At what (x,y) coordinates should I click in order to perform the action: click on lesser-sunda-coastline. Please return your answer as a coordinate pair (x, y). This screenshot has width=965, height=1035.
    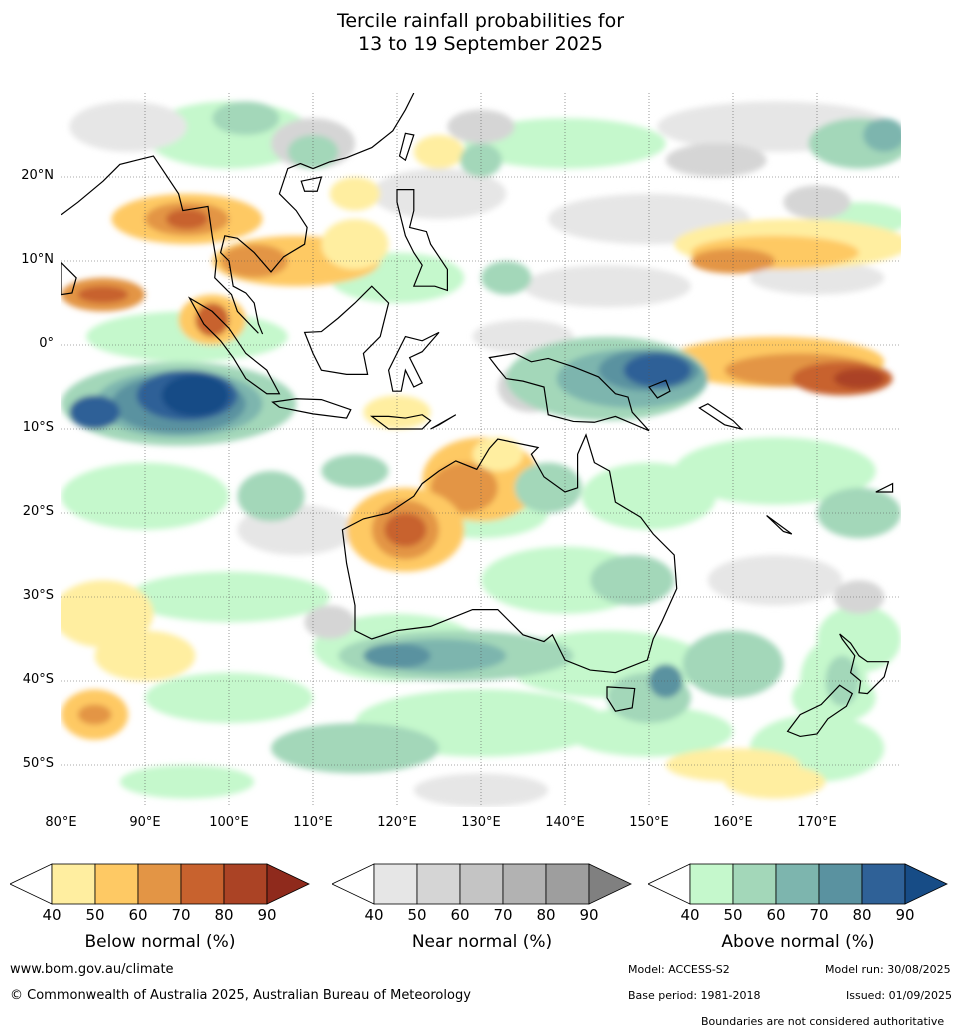
    Looking at the image, I should click on (400, 422).